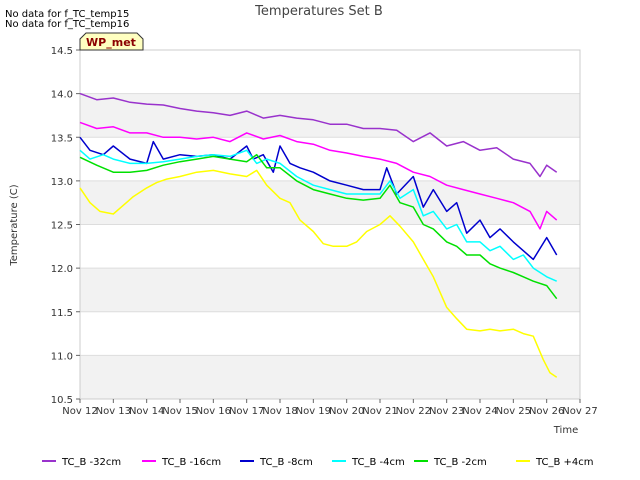 This screenshot has width=640, height=480. I want to click on badge-shape, so click(111, 41).